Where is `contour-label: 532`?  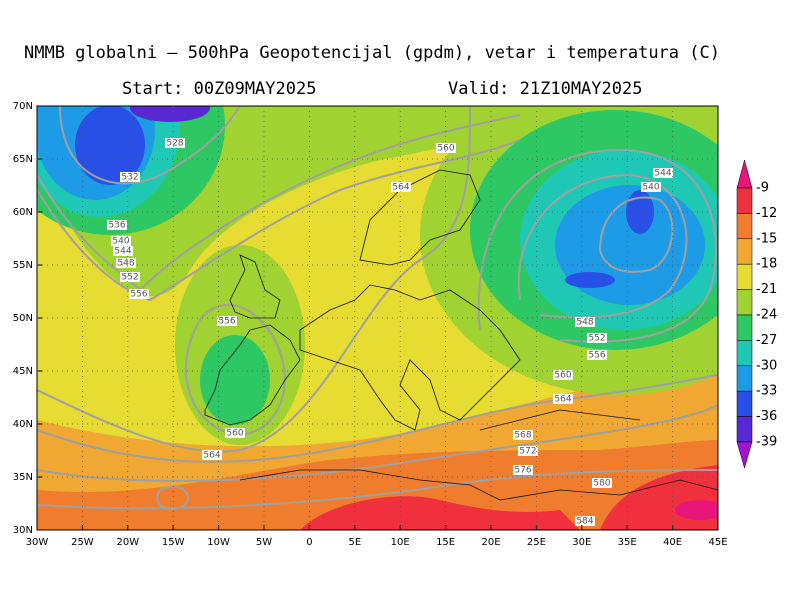 contour-label: 532 is located at coordinates (129, 178).